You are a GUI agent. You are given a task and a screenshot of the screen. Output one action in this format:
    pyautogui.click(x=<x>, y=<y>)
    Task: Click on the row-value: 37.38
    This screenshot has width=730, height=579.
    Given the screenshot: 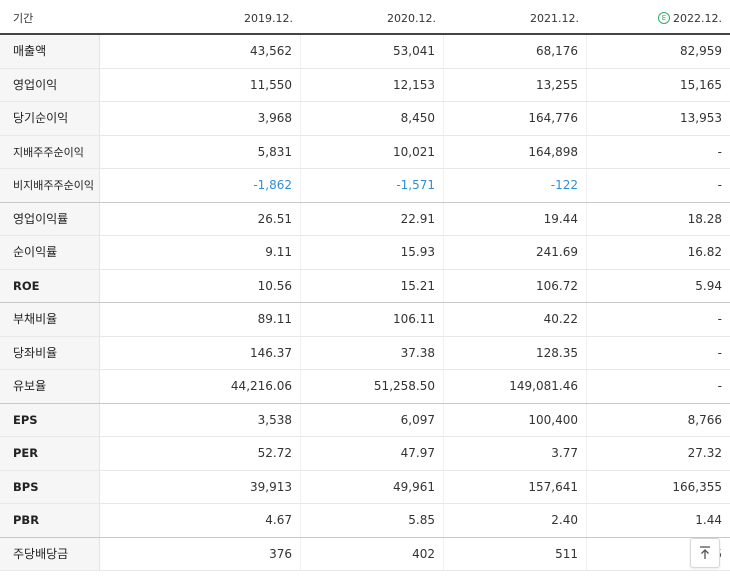 What is the action you would take?
    pyautogui.click(x=372, y=352)
    